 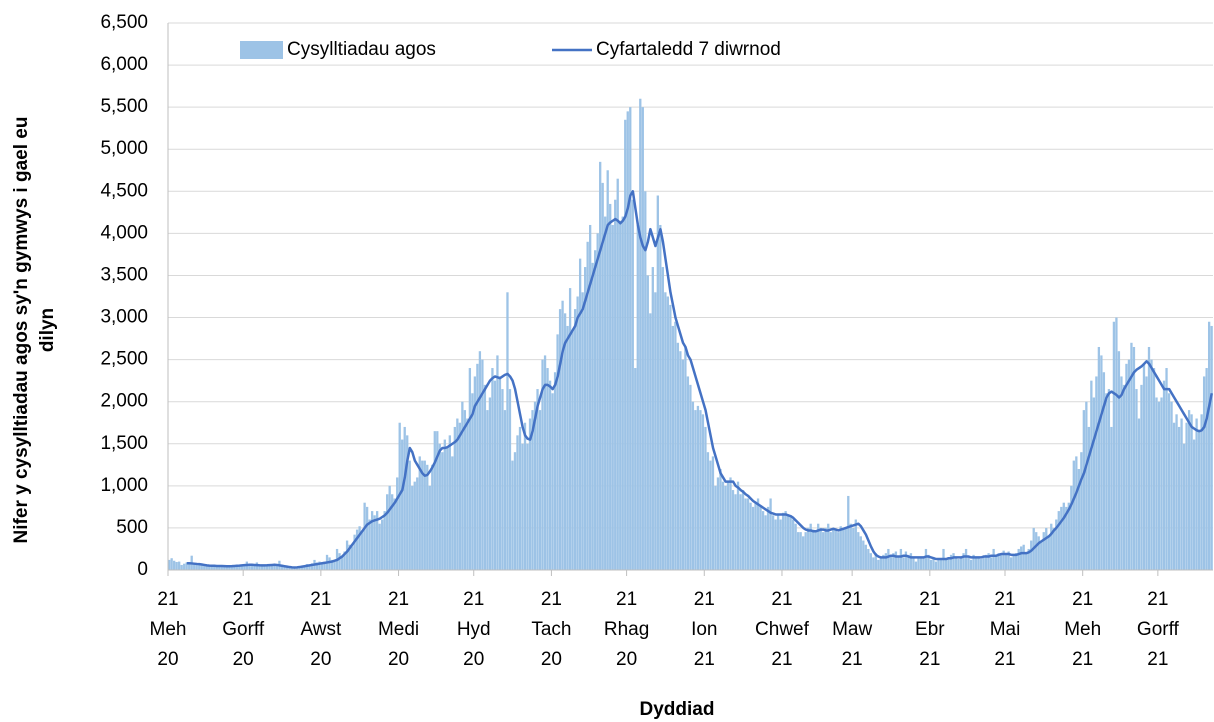 I want to click on y-tick-label: 4,000, so click(x=124, y=232).